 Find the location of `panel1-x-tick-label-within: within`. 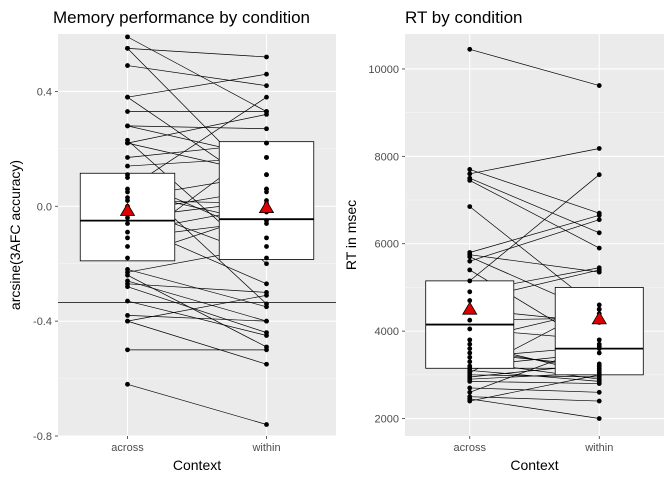

panel1-x-tick-label-within: within is located at coordinates (265, 448).